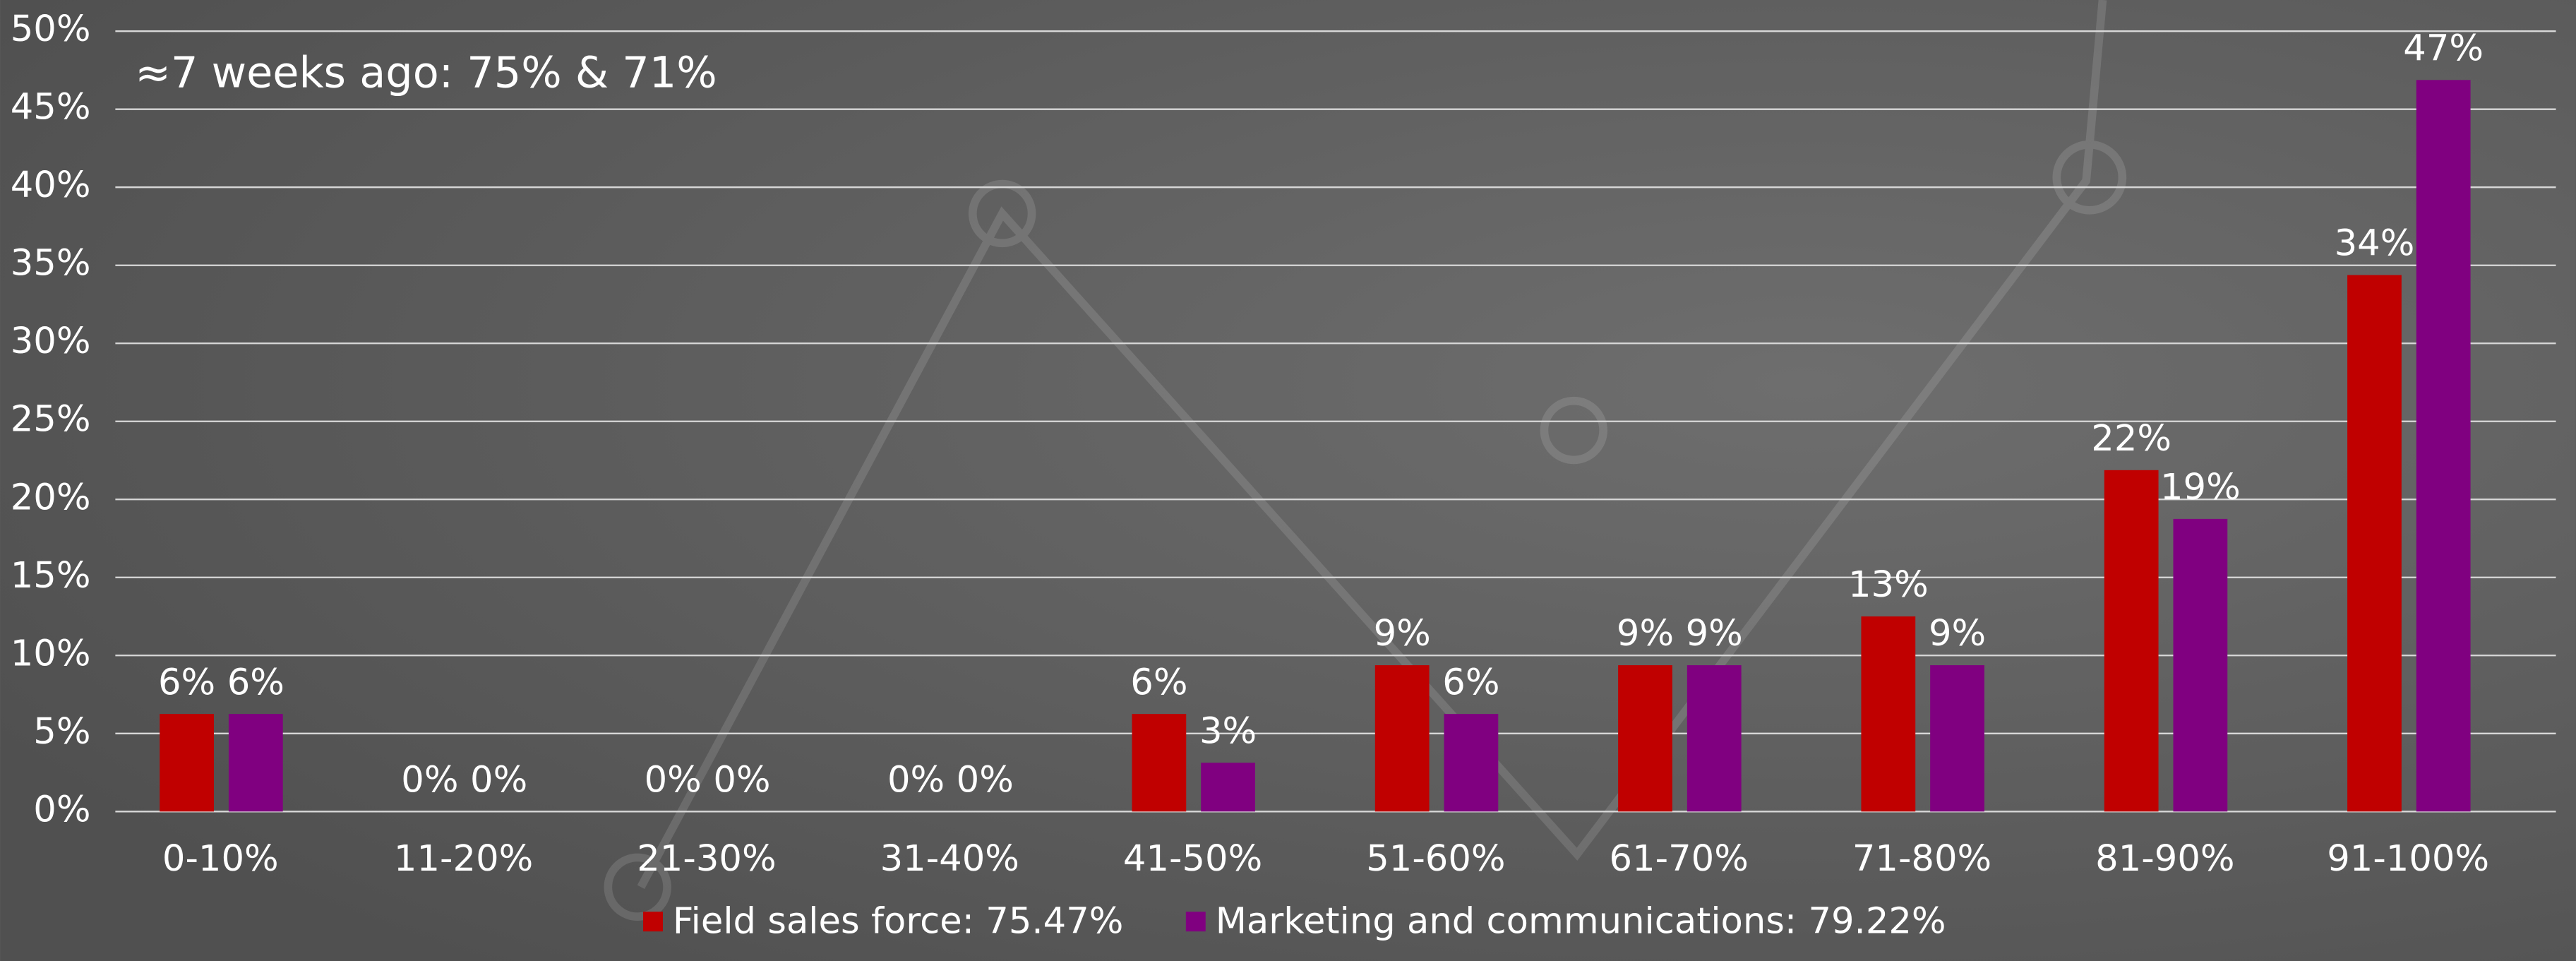 The image size is (2576, 961). I want to click on x-tick-label: 31-40%, so click(949, 858).